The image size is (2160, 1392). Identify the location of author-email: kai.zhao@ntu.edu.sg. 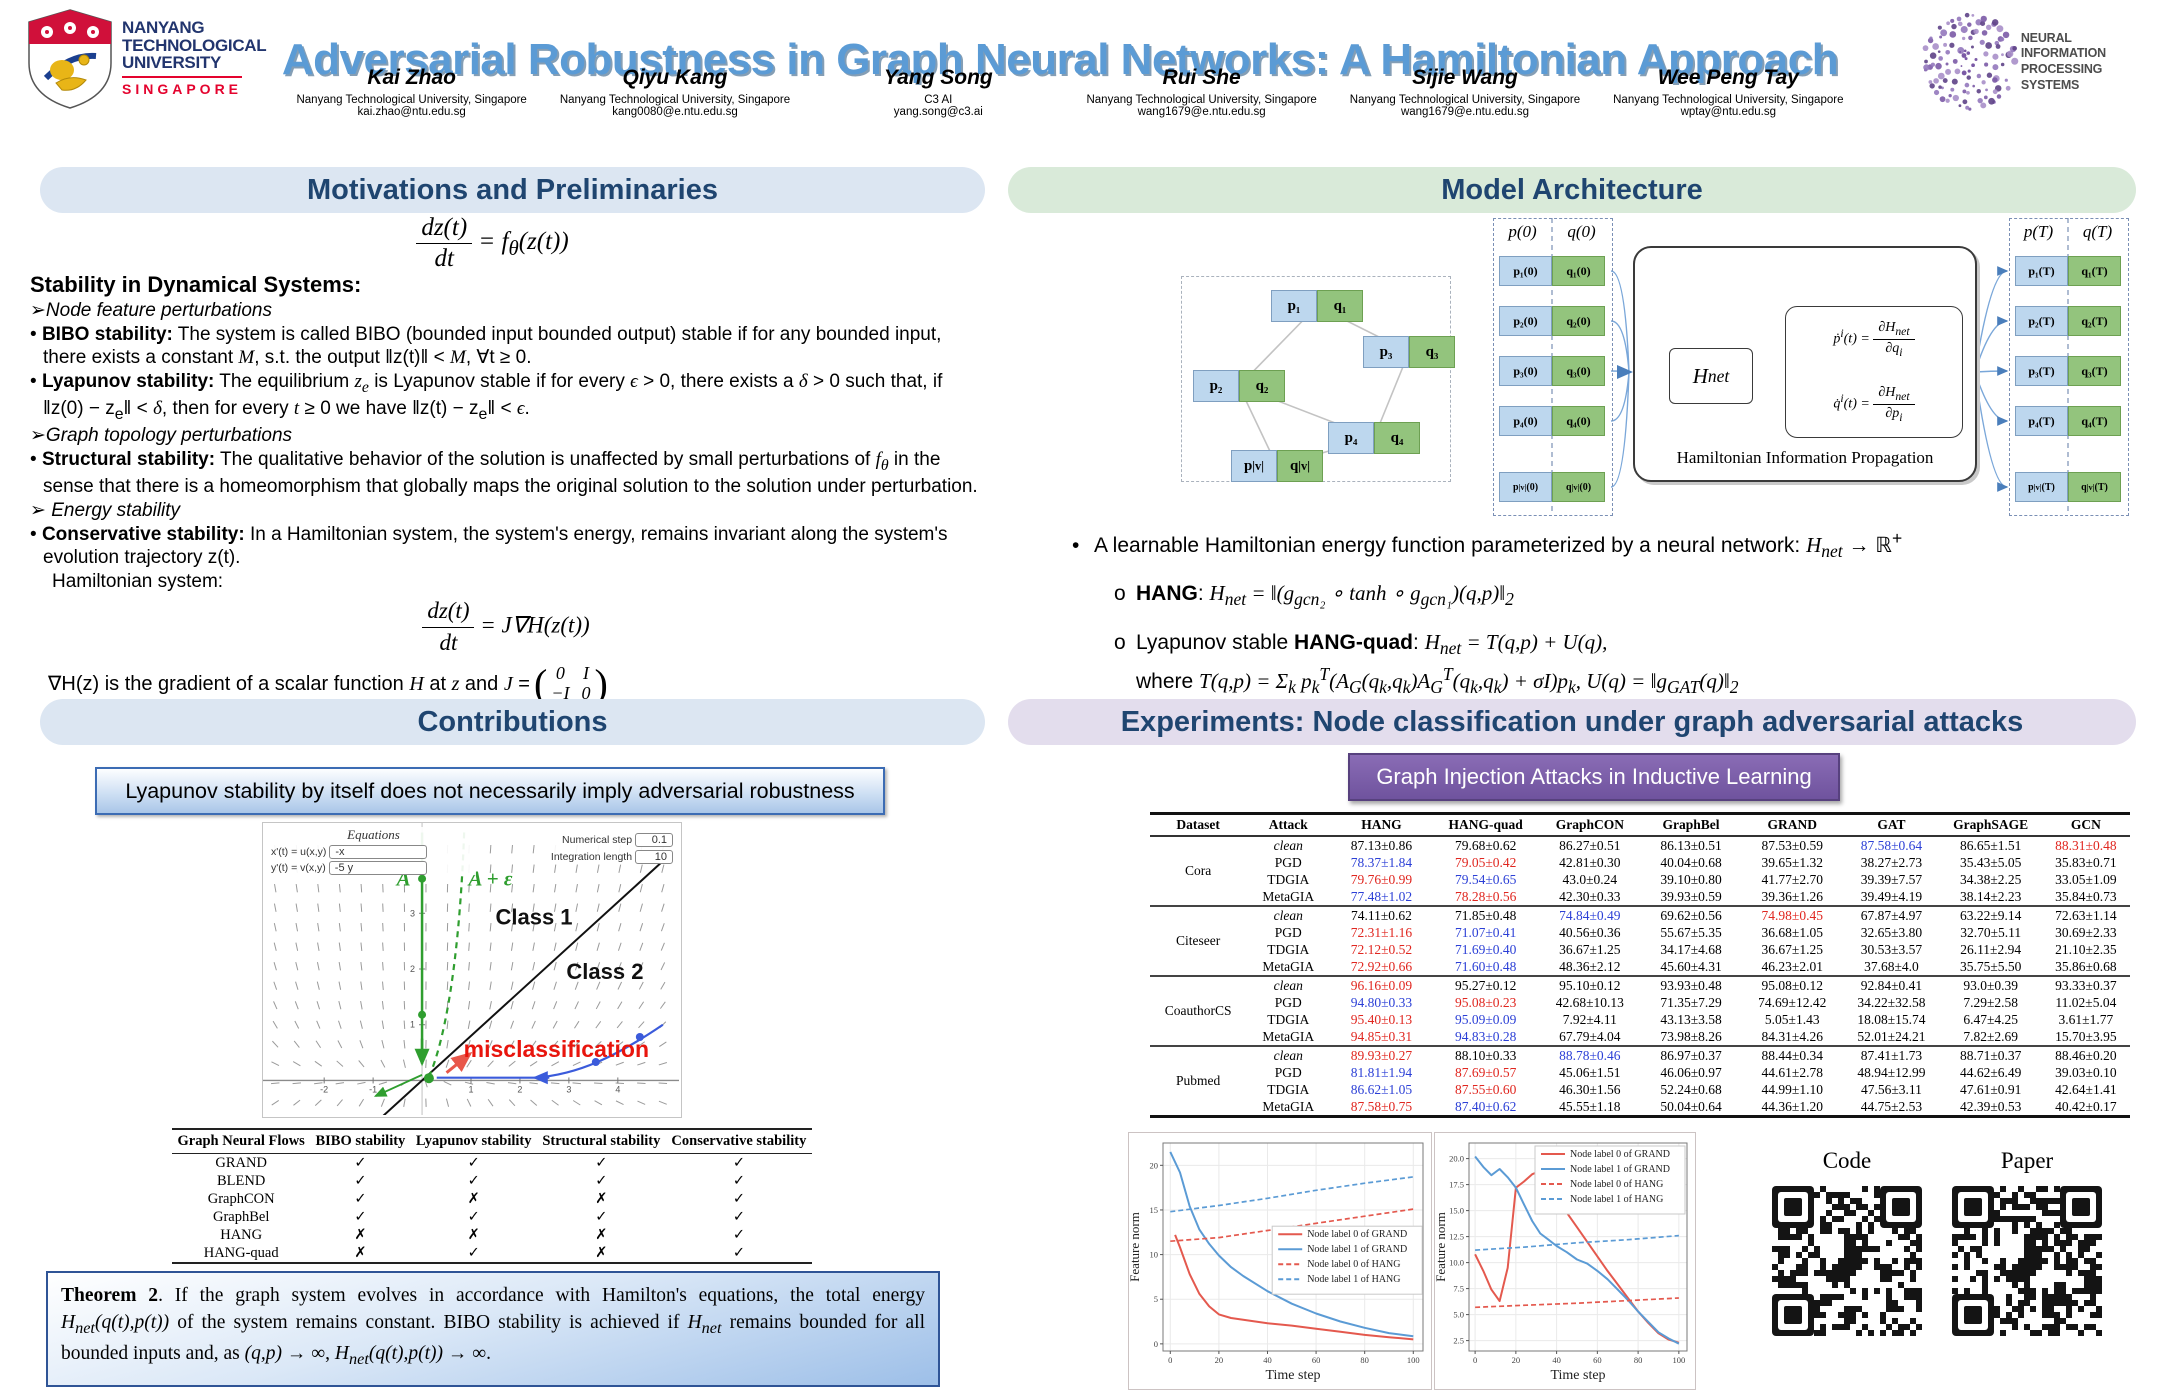
(411, 112).